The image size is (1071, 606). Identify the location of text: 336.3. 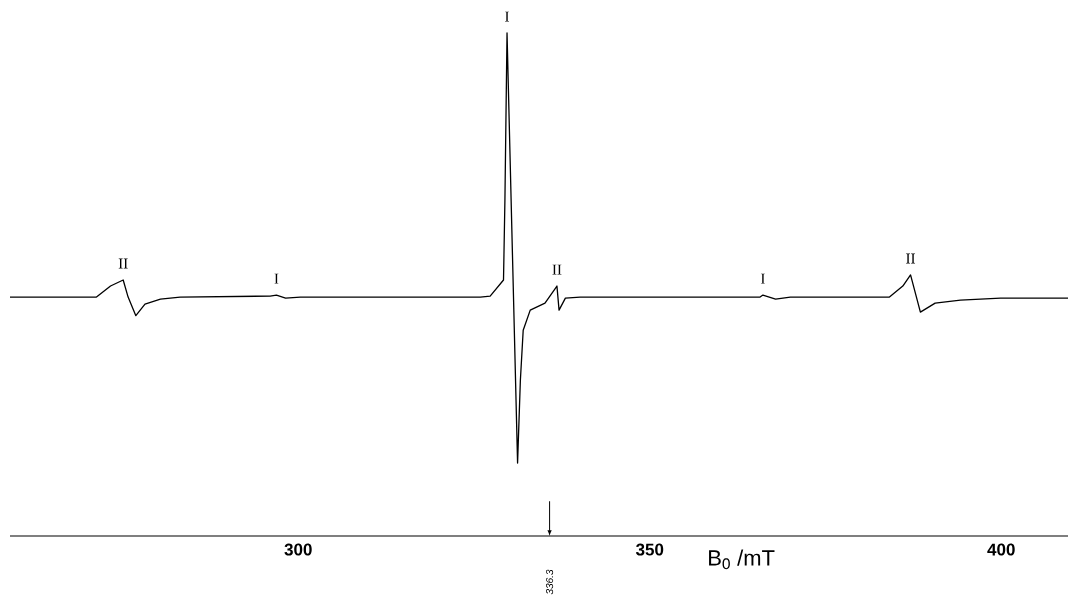
(550, 582).